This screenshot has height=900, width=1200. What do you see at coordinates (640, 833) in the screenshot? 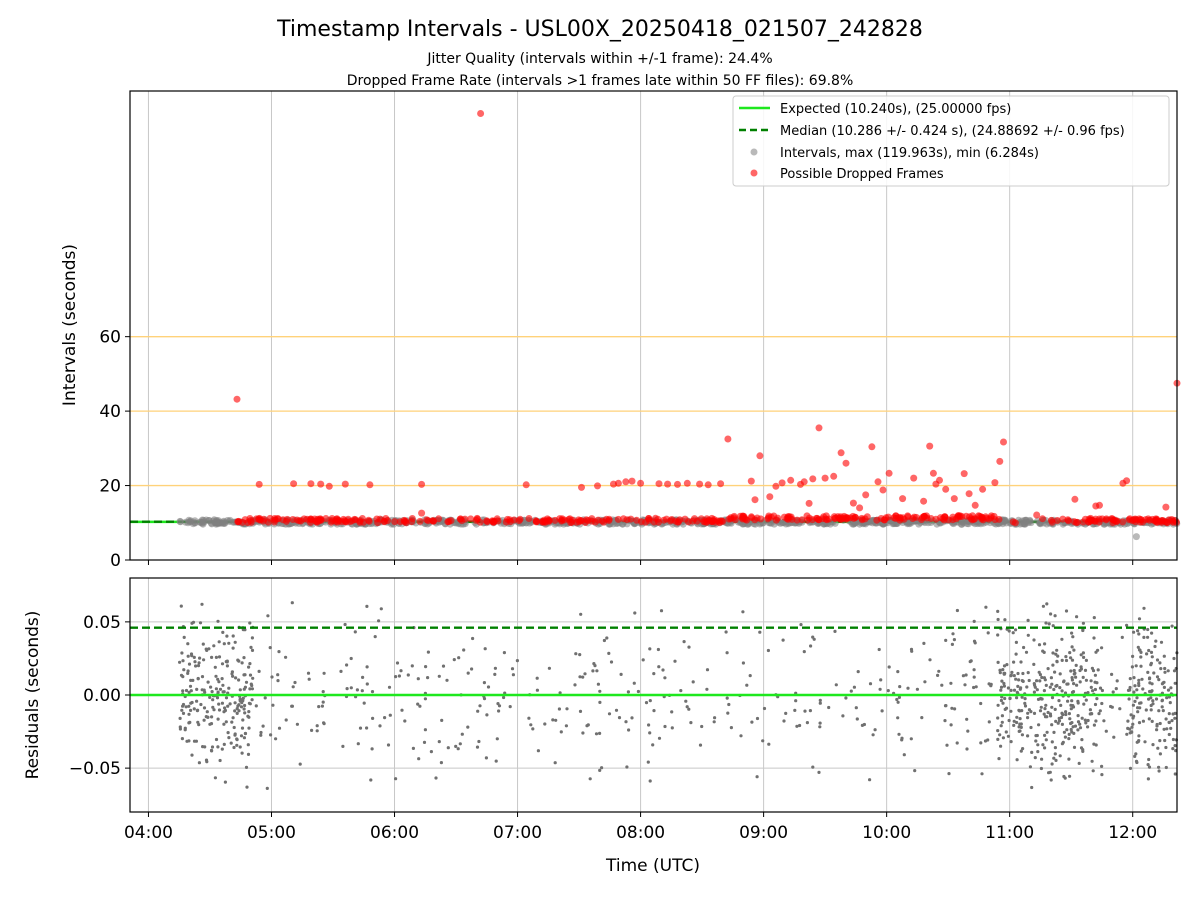
I see `x-tick-label: 08:00` at bounding box center [640, 833].